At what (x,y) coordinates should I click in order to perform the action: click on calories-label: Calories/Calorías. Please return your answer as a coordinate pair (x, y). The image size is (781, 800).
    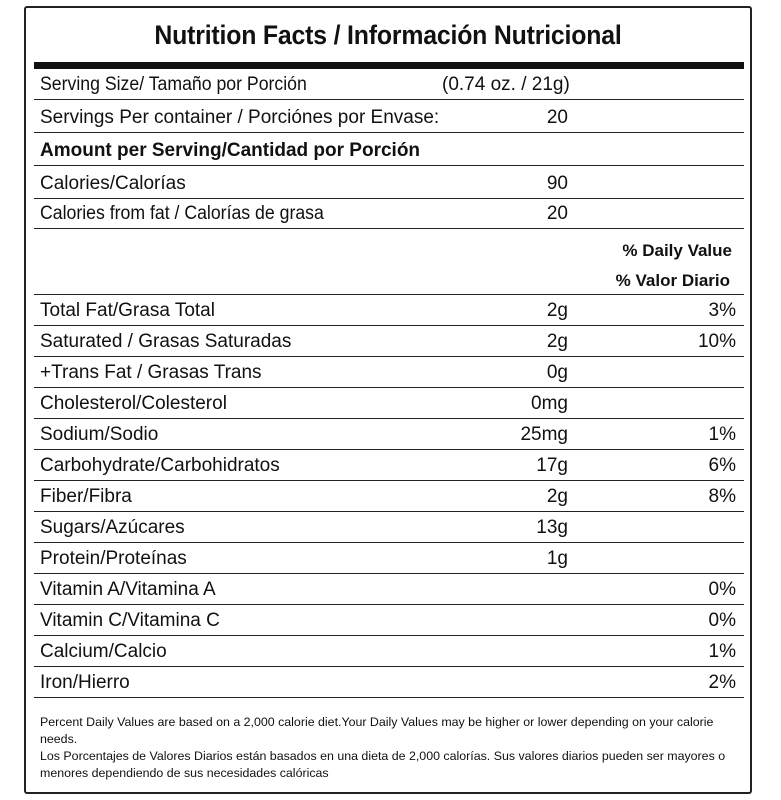
    Looking at the image, I should click on (113, 183).